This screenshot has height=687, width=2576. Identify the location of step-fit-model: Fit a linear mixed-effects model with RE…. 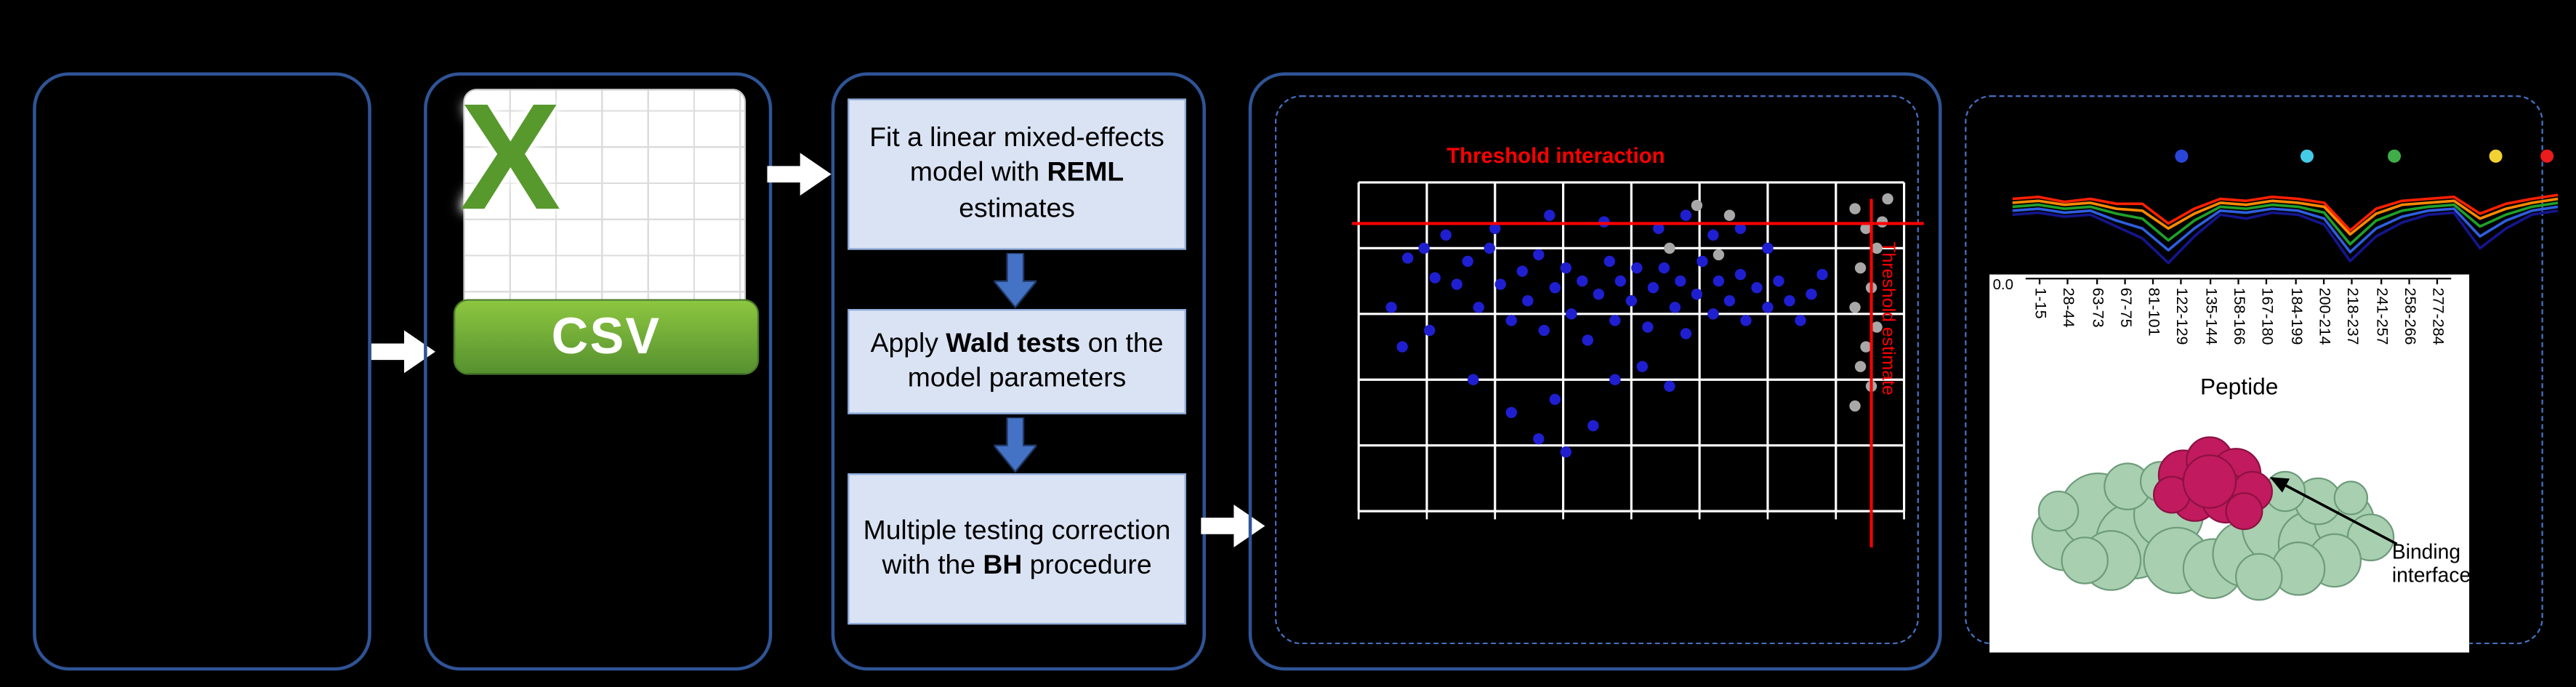
(1017, 174).